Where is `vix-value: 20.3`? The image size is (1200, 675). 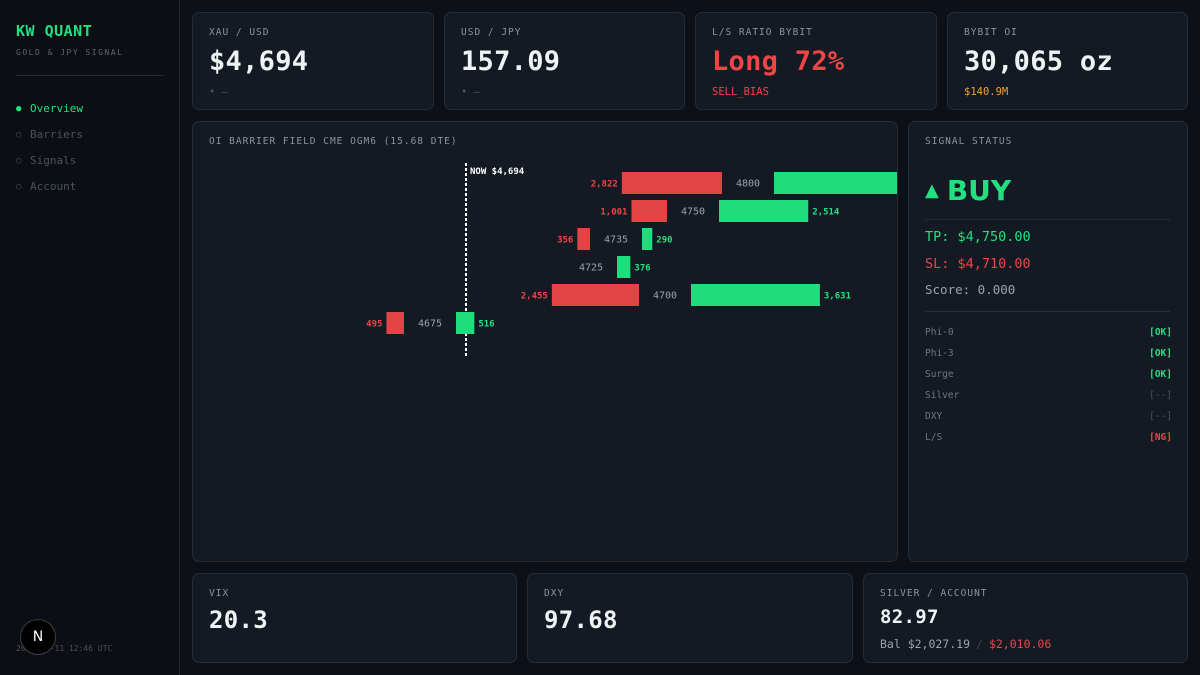 vix-value: 20.3 is located at coordinates (238, 620).